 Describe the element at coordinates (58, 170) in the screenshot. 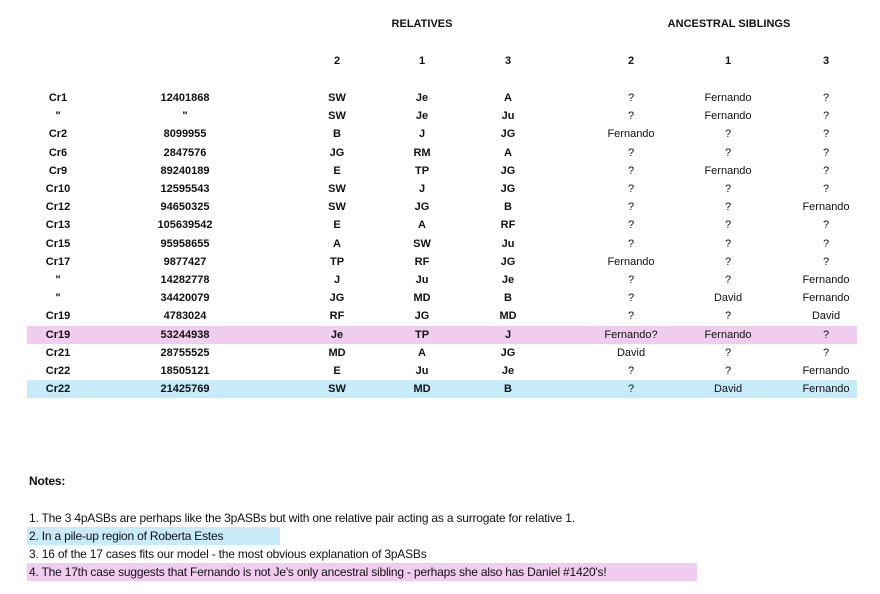

I see `chromosome-cell: Cr9` at that location.